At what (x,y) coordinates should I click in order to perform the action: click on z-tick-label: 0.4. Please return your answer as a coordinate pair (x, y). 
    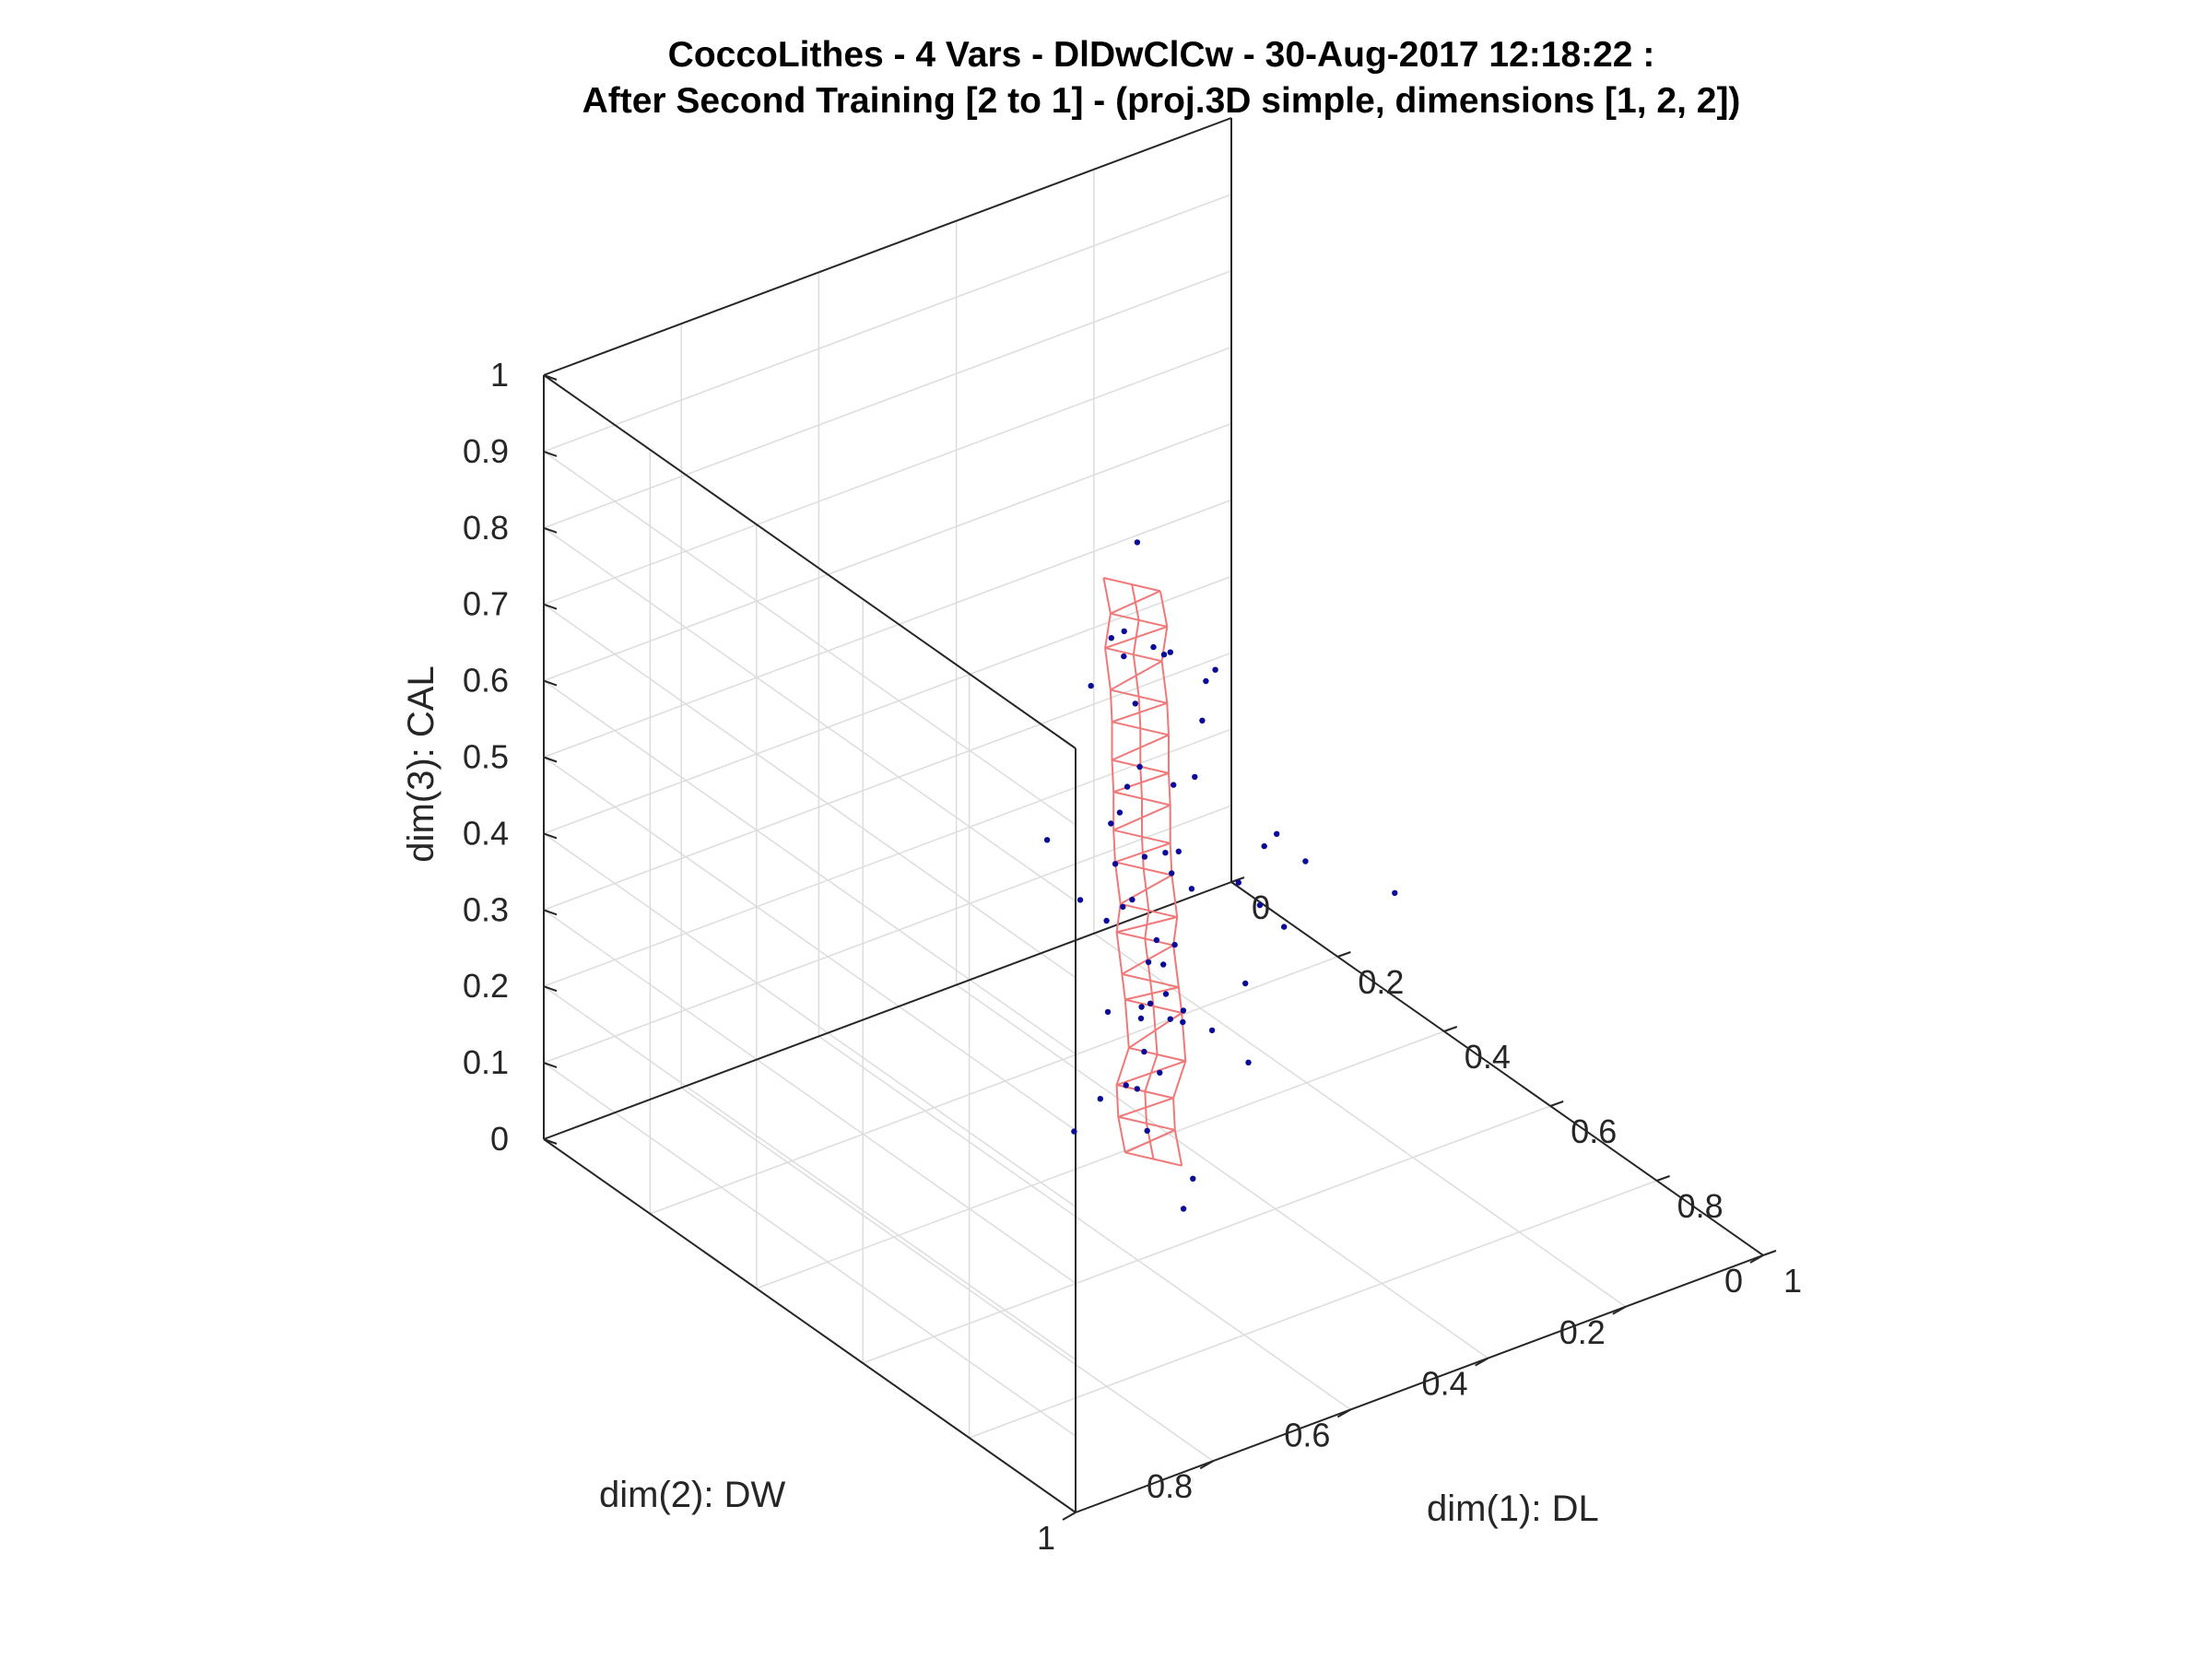
    Looking at the image, I should click on (486, 833).